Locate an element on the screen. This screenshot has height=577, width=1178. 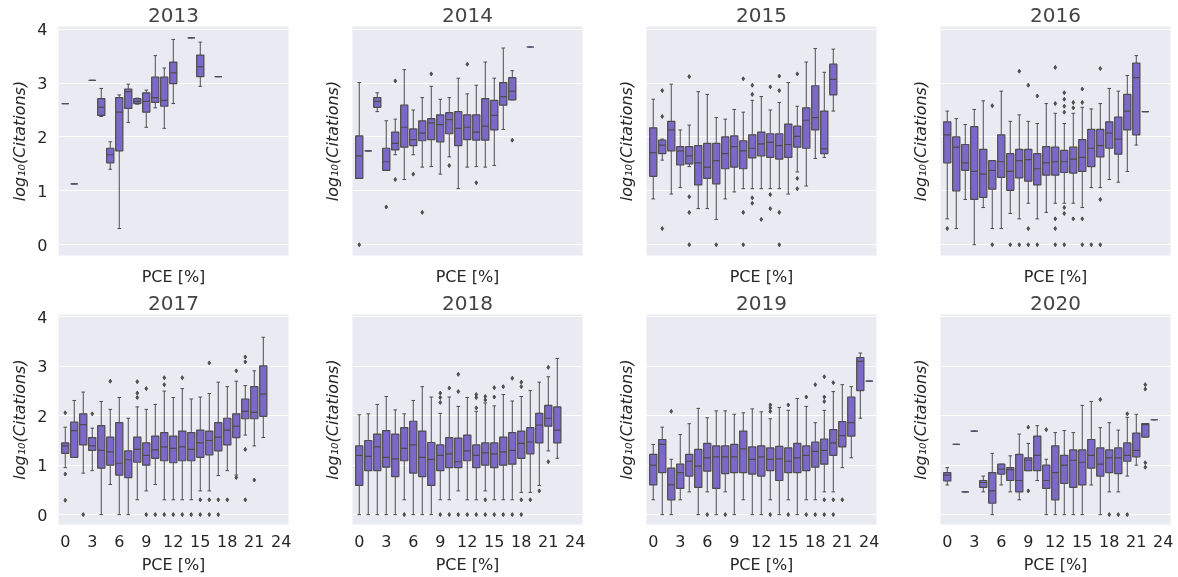
chart-title: 2020 is located at coordinates (1055, 302).